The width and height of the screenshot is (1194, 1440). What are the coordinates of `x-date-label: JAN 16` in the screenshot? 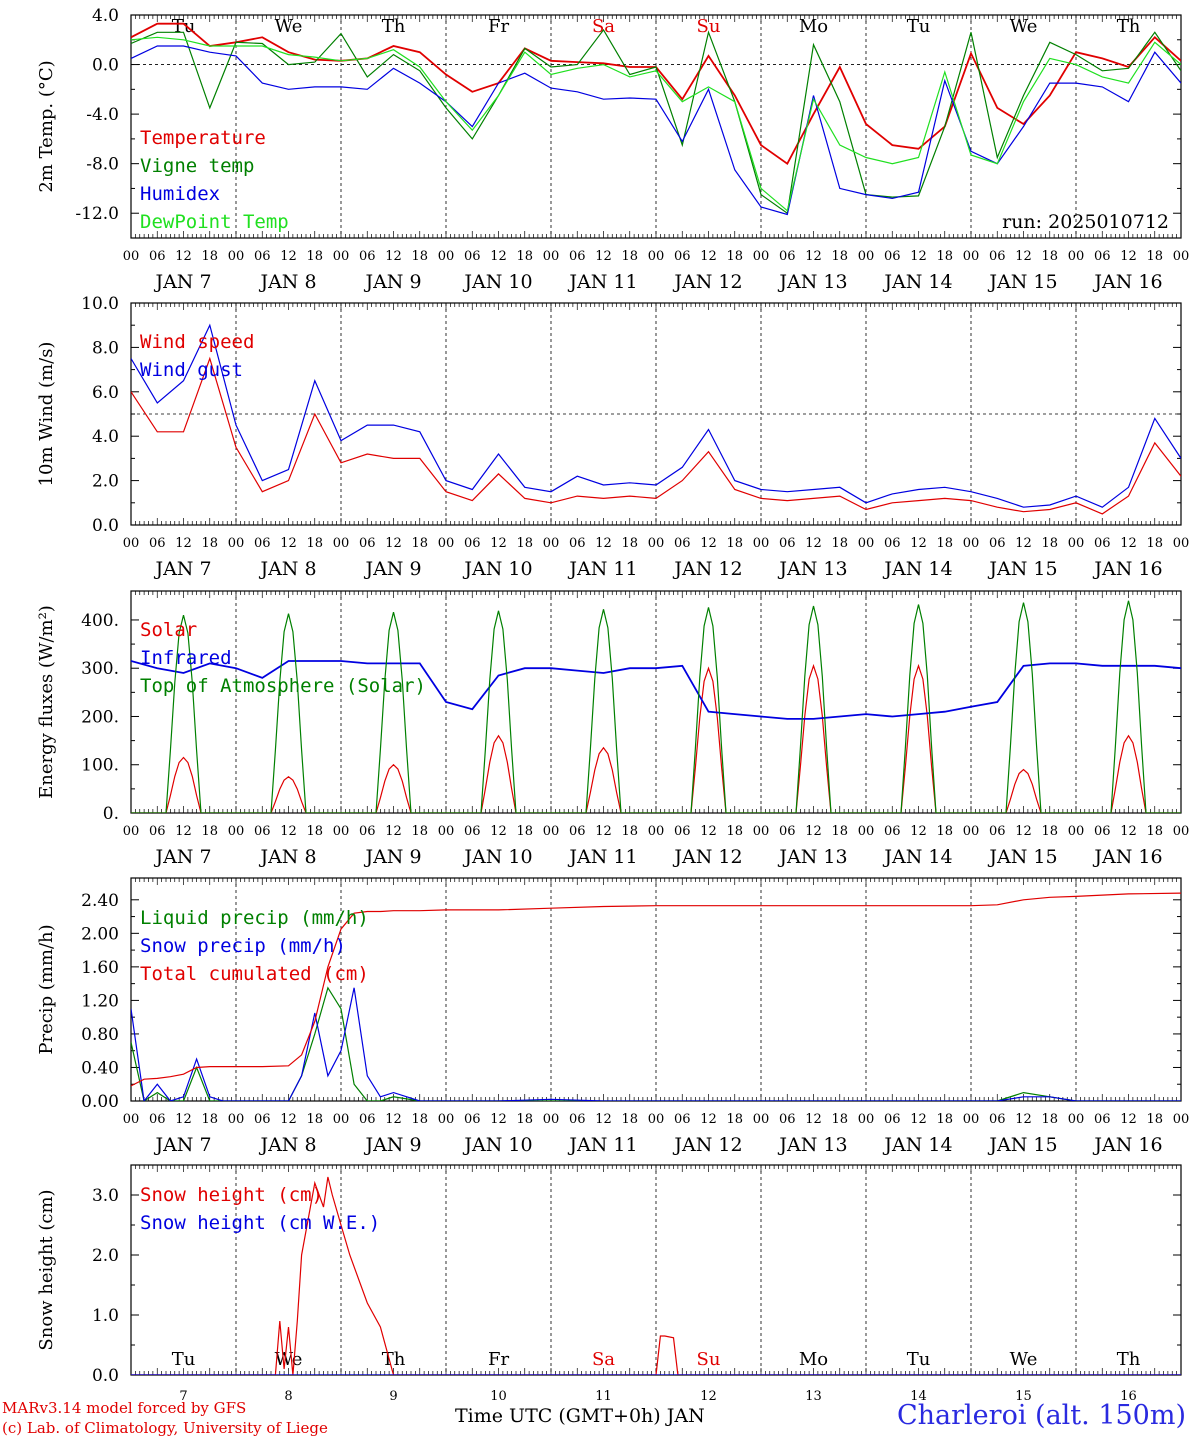 It's located at (1127, 1145).